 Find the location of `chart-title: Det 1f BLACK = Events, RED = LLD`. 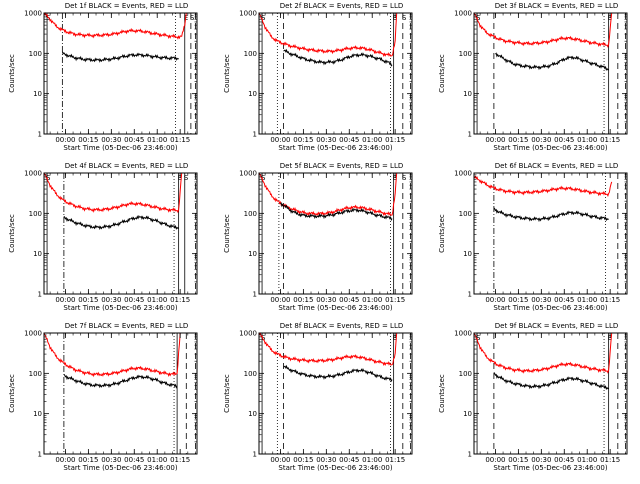

chart-title: Det 1f BLACK = Events, RED = LLD is located at coordinates (126, 6).